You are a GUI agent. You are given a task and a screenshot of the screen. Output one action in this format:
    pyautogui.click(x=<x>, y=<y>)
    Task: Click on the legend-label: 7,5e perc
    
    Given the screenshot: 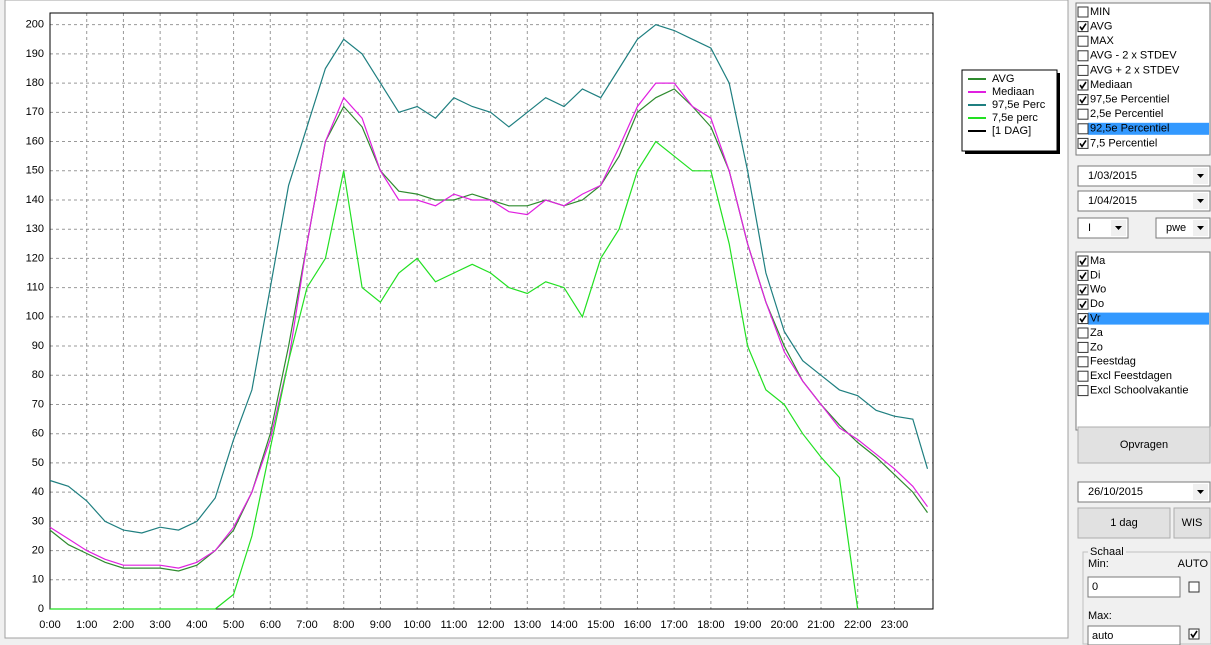 What is the action you would take?
    pyautogui.click(x=1015, y=118)
    